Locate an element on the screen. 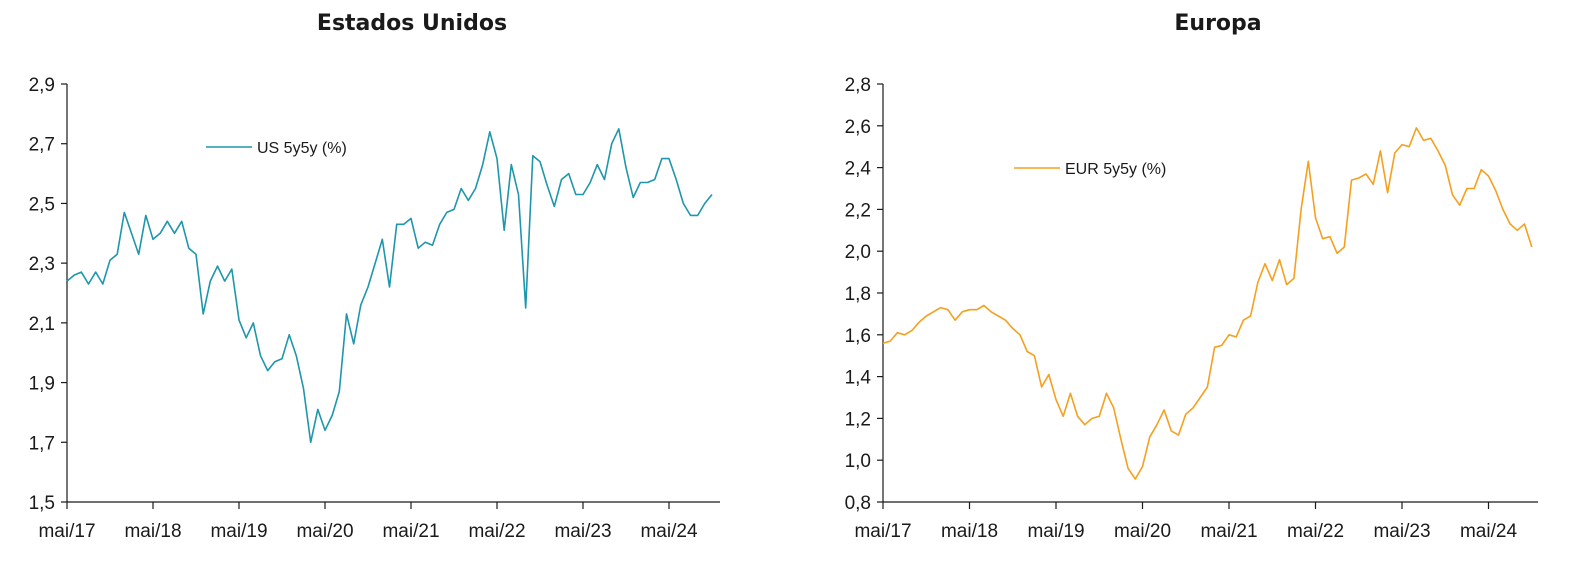  y-tick-label: 1,7 is located at coordinates (42, 443).